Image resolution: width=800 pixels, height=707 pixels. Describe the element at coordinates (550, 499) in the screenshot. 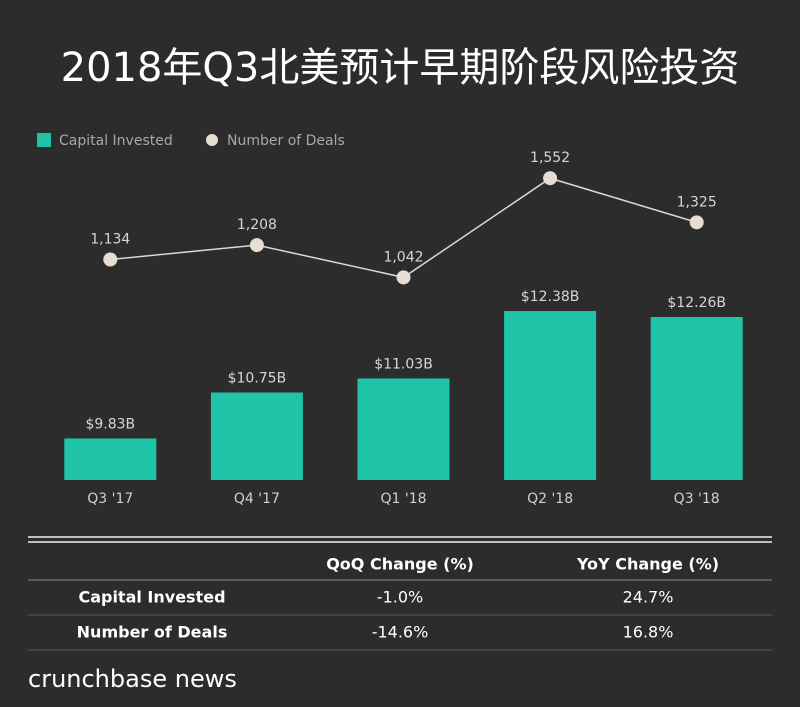

I see `x-tick-label: Q2 '18` at that location.